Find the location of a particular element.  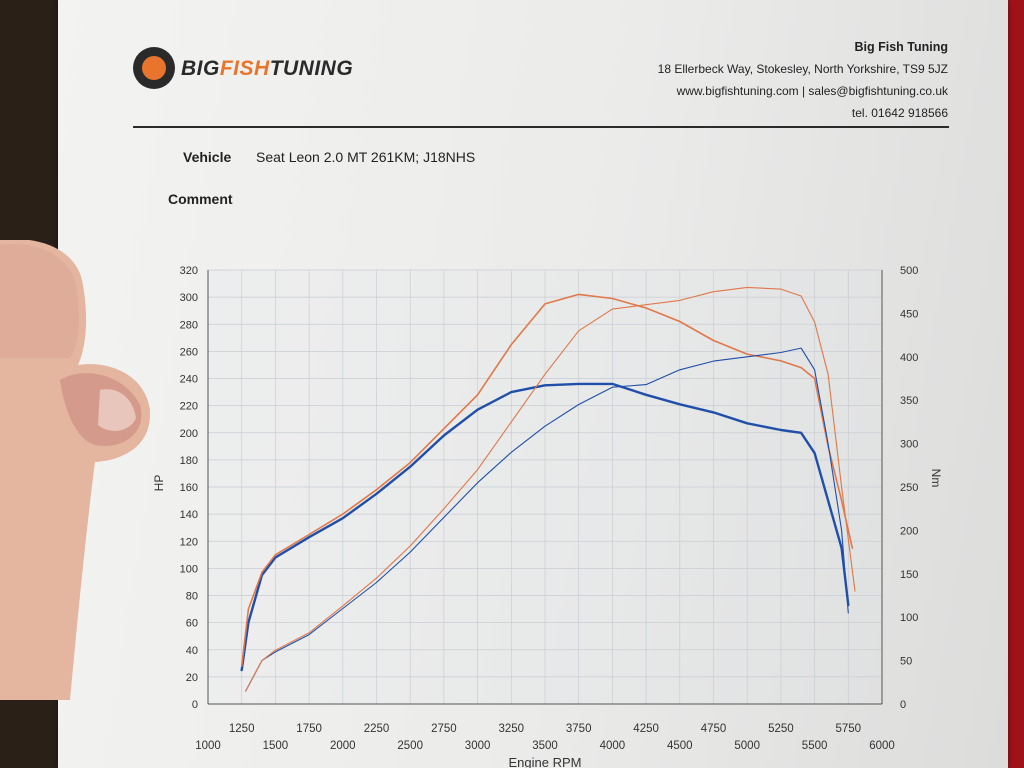

x-tick-label: 5000 is located at coordinates (747, 746).